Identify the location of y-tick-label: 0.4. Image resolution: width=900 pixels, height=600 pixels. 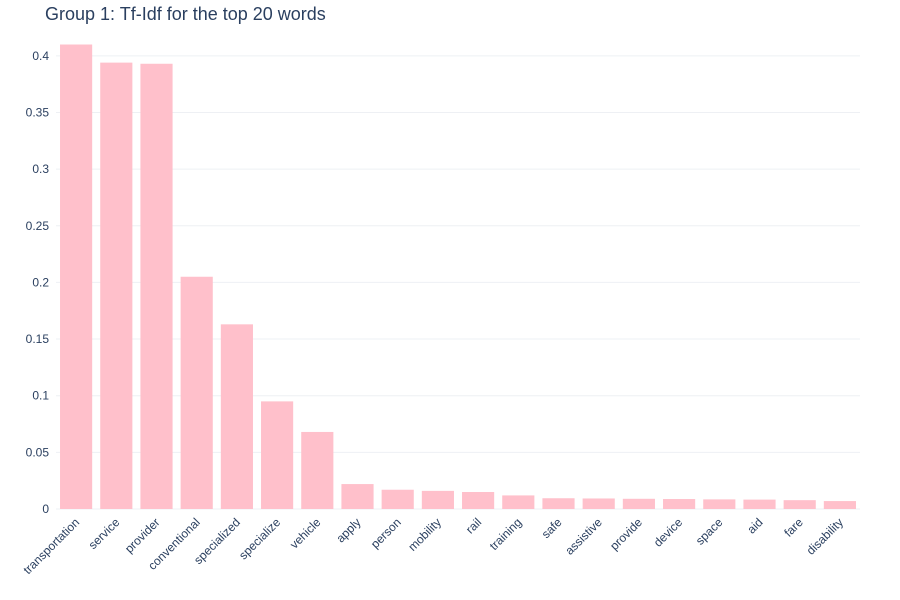
(40, 56).